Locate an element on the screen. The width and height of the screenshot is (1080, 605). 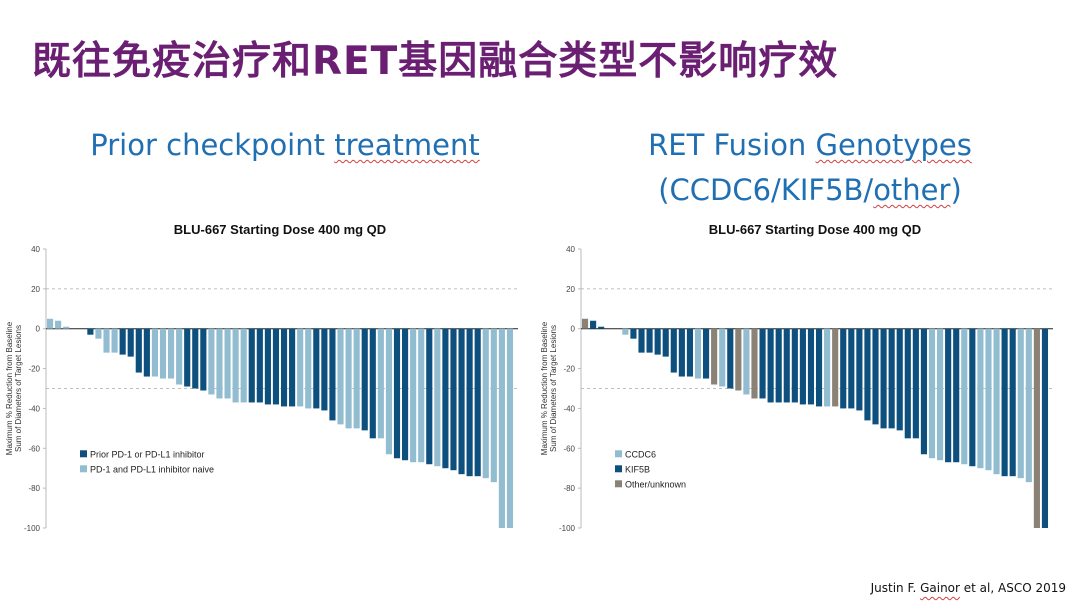
legend-label: CCDC6 is located at coordinates (640, 454).